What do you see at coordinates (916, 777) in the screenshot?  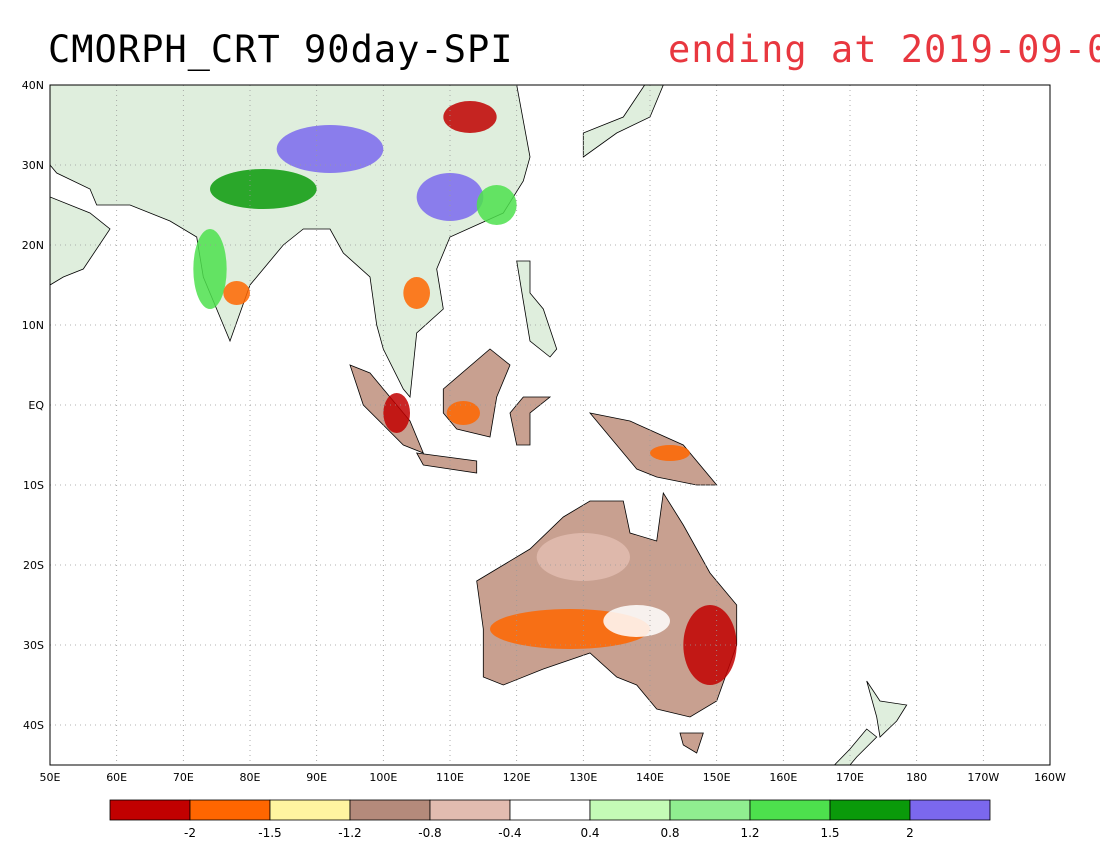 I see `x-tick-label: 180` at bounding box center [916, 777].